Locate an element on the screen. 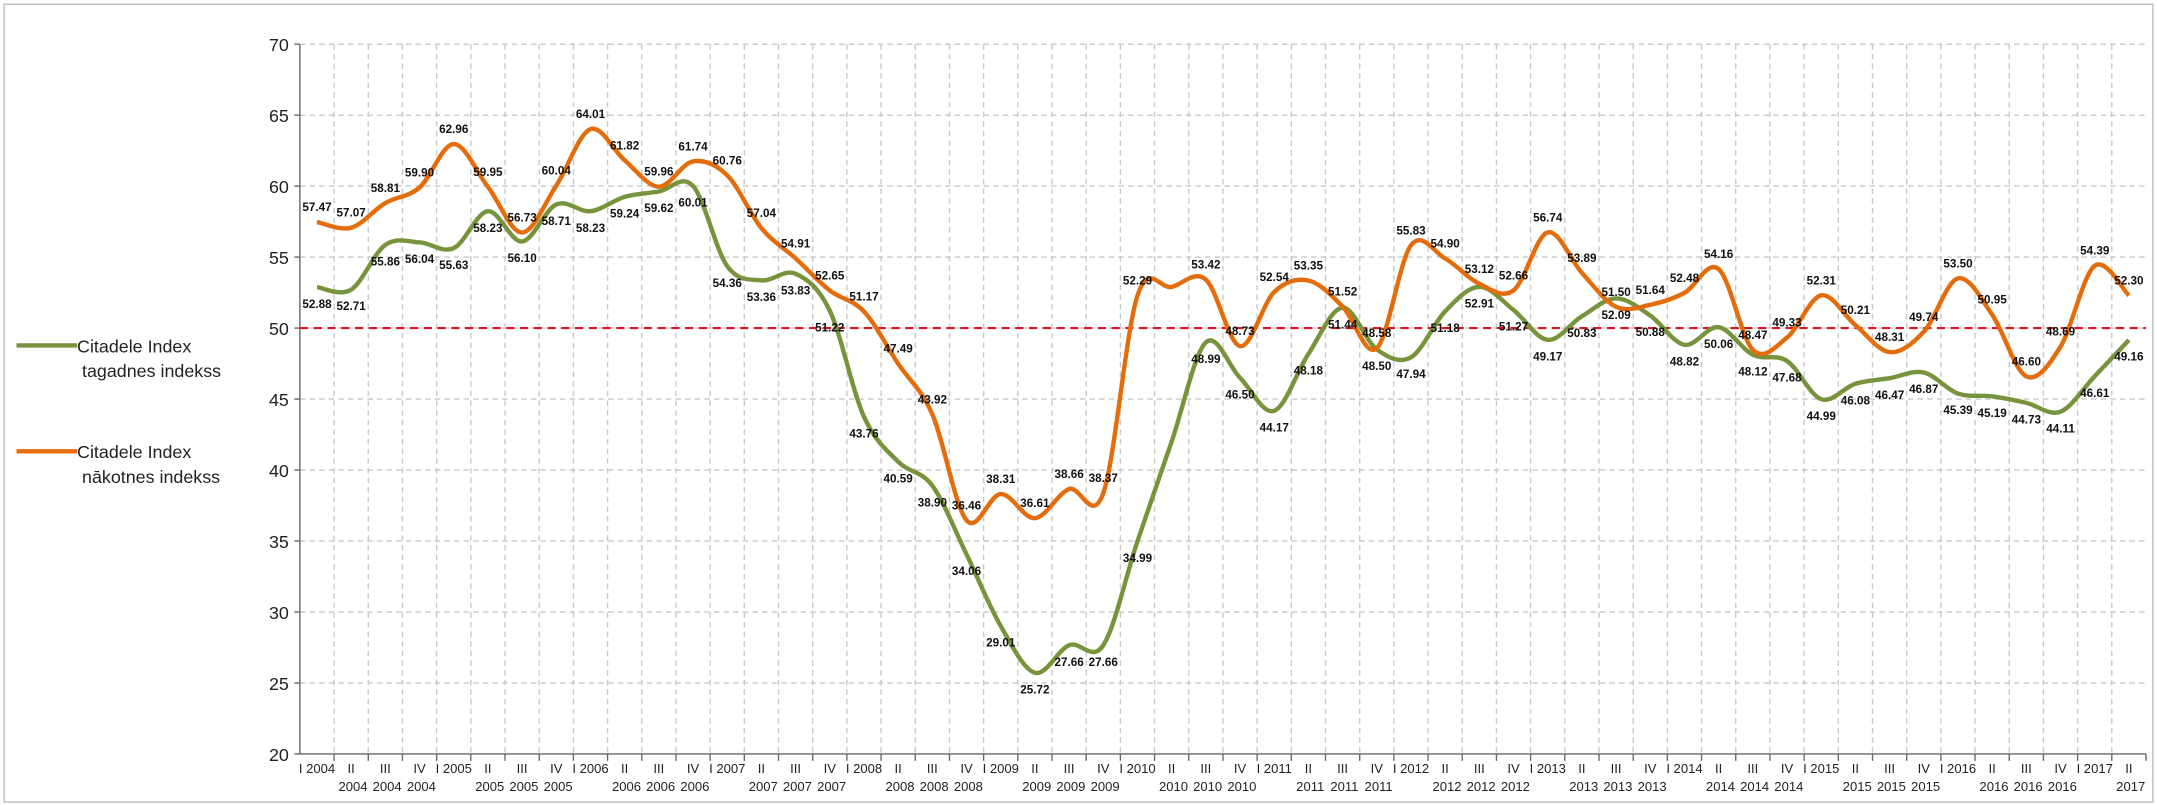 This screenshot has height=805, width=2157. x-tick-label: I 2004 is located at coordinates (317, 768).